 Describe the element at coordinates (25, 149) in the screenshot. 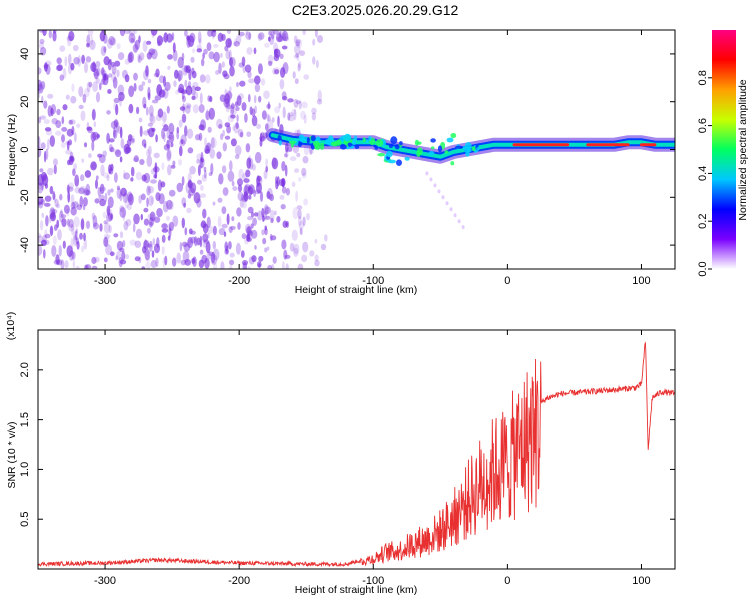

I see `y-tick-label: 0` at that location.